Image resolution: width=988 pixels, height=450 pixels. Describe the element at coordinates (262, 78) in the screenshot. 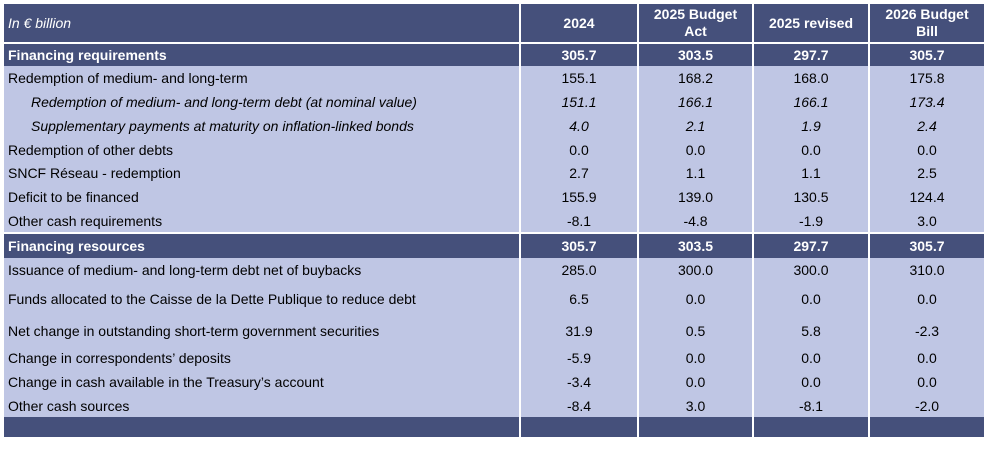

I see `row-label: Redemption of medium- and long-term` at that location.